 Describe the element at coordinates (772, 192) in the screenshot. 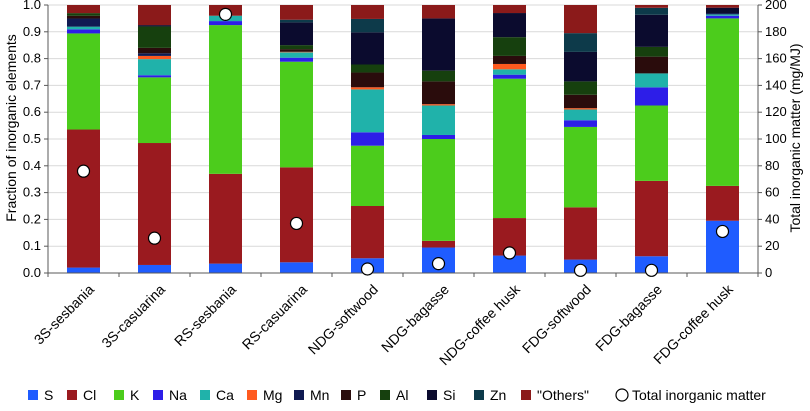

I see `y2-tick-label: 60` at that location.